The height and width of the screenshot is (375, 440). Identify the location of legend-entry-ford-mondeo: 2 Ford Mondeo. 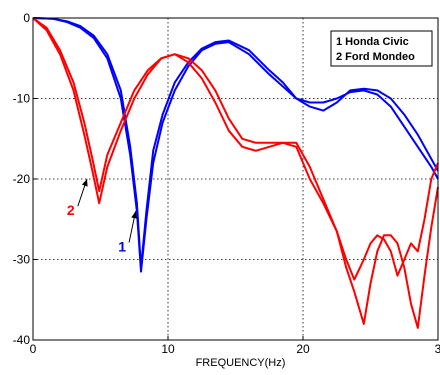
(375, 57).